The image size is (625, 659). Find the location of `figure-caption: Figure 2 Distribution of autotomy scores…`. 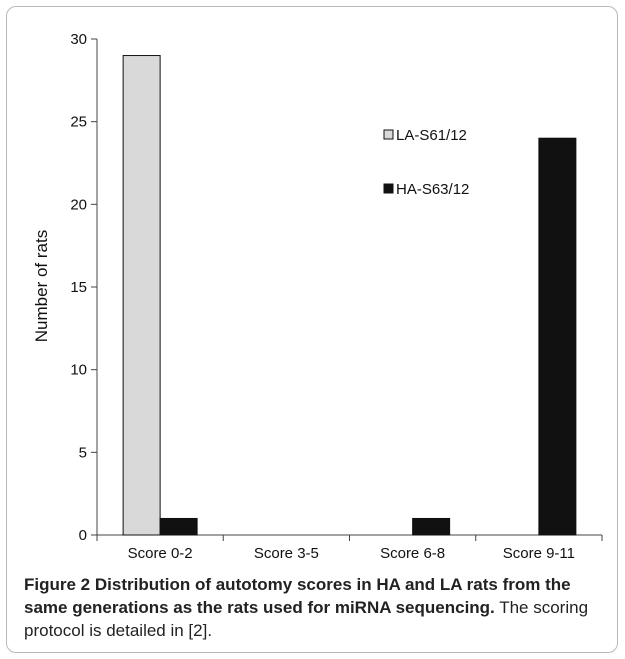

figure-caption: Figure 2 Distribution of autotomy scores… is located at coordinates (314, 607).